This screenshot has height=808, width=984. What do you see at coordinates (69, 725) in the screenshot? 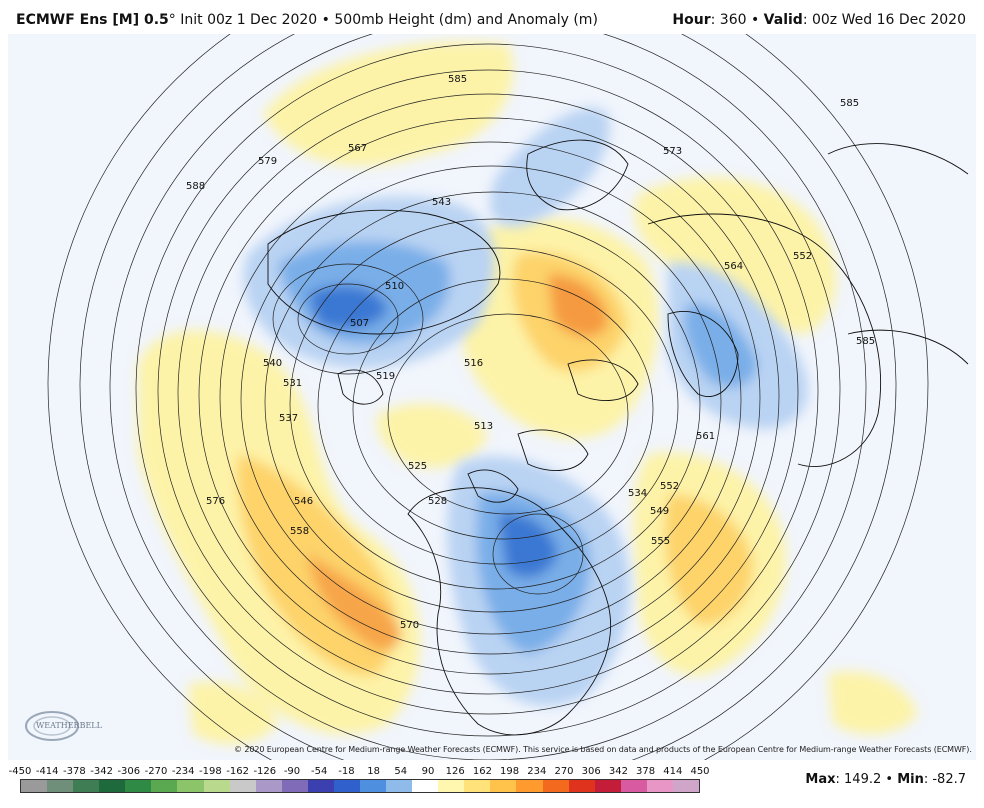
I see `logo-text: WEATHERBELL` at bounding box center [69, 725].